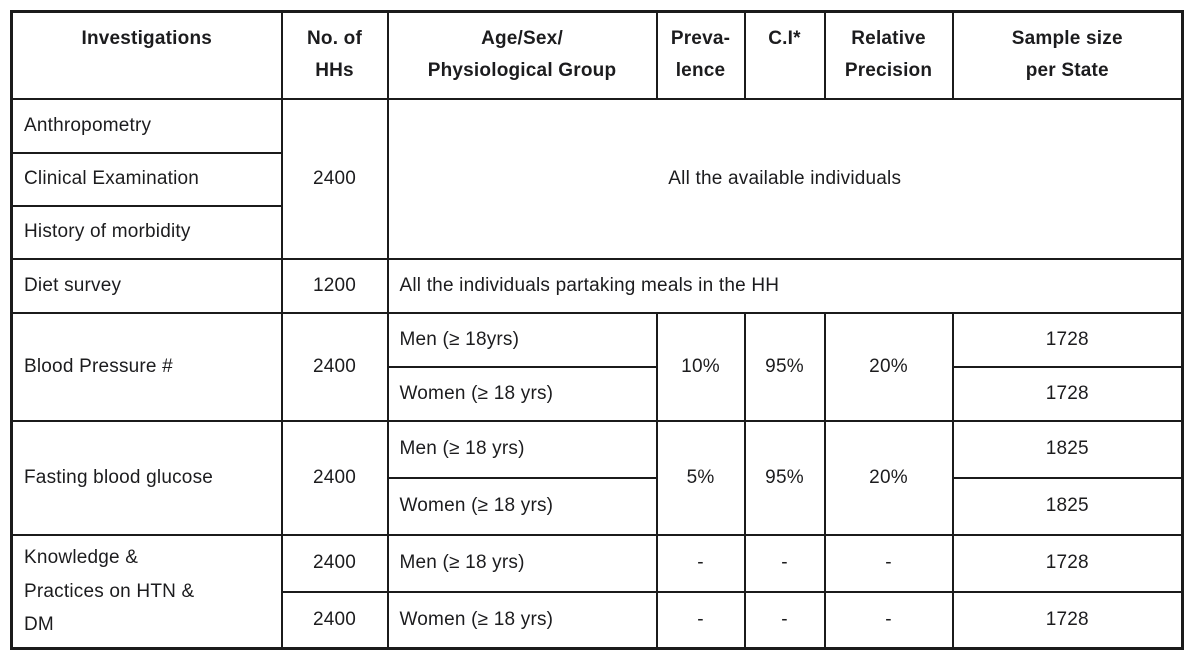 The height and width of the screenshot is (665, 1193). Describe the element at coordinates (334, 563) in the screenshot. I see `knowledge-practices-men-hhs-cell: 2400` at that location.